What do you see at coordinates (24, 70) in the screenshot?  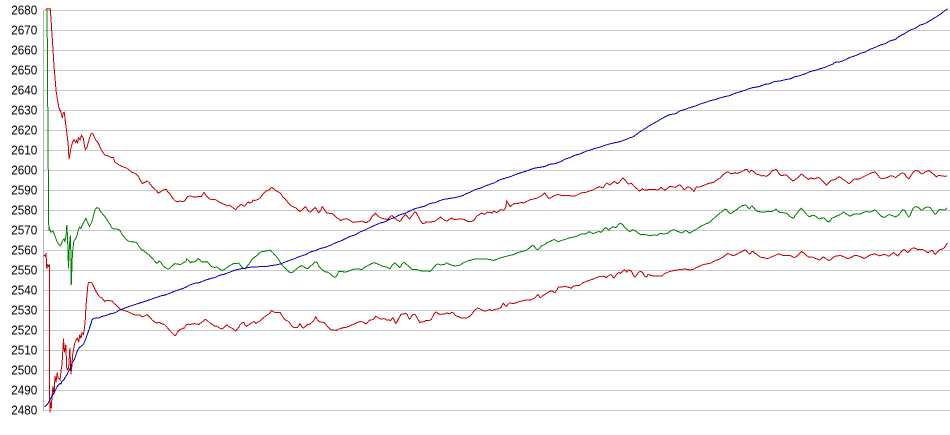 I see `svg-text: 2650` at bounding box center [24, 70].